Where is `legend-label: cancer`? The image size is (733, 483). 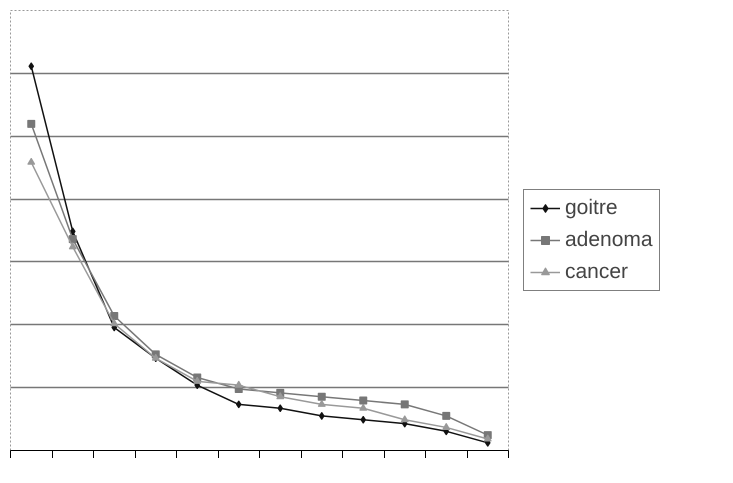 legend-label: cancer is located at coordinates (596, 272).